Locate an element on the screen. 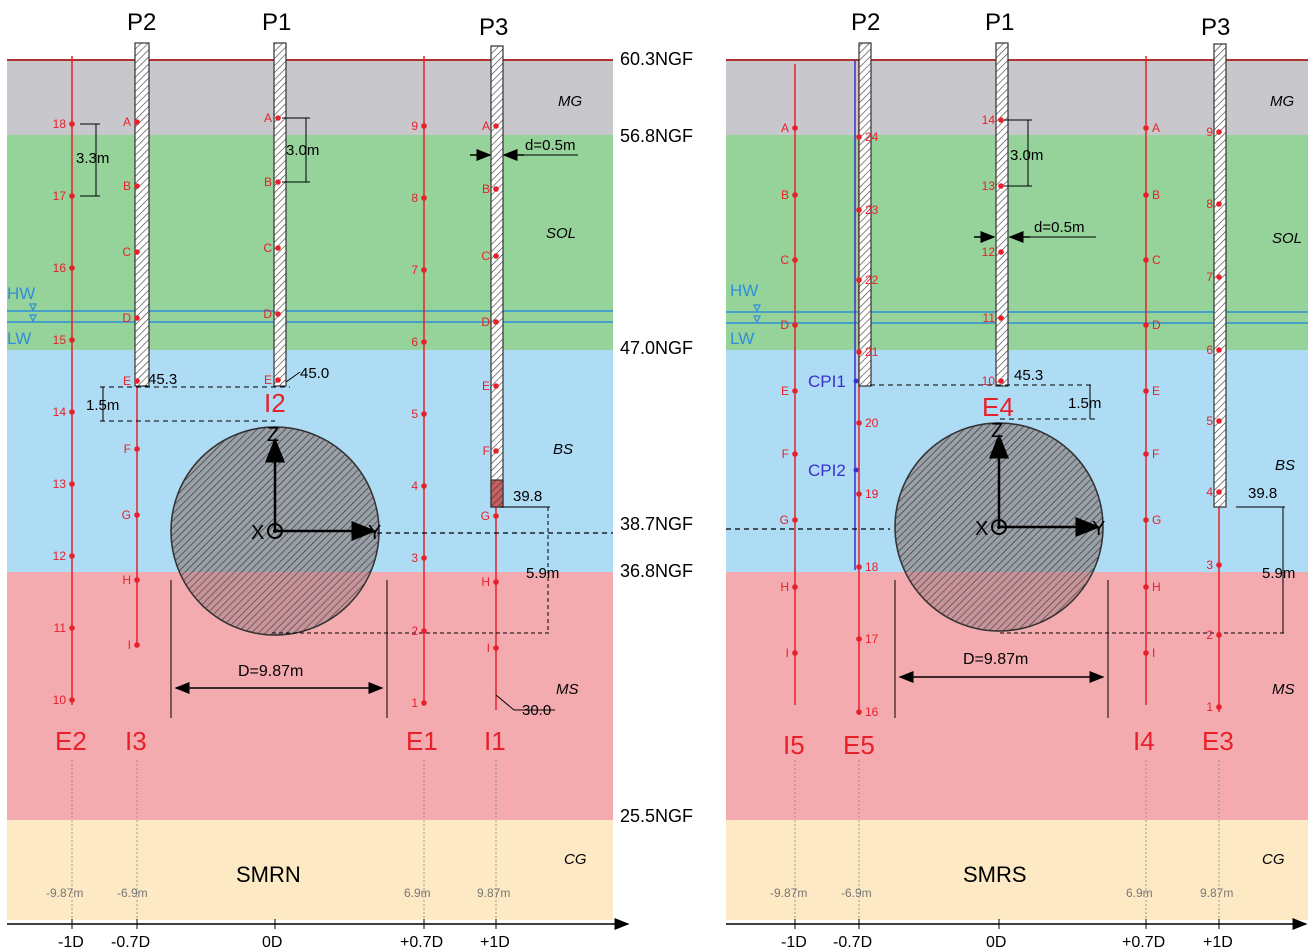 This screenshot has width=1314, height=951. offset-left-2: -6.9m is located at coordinates (856, 893).